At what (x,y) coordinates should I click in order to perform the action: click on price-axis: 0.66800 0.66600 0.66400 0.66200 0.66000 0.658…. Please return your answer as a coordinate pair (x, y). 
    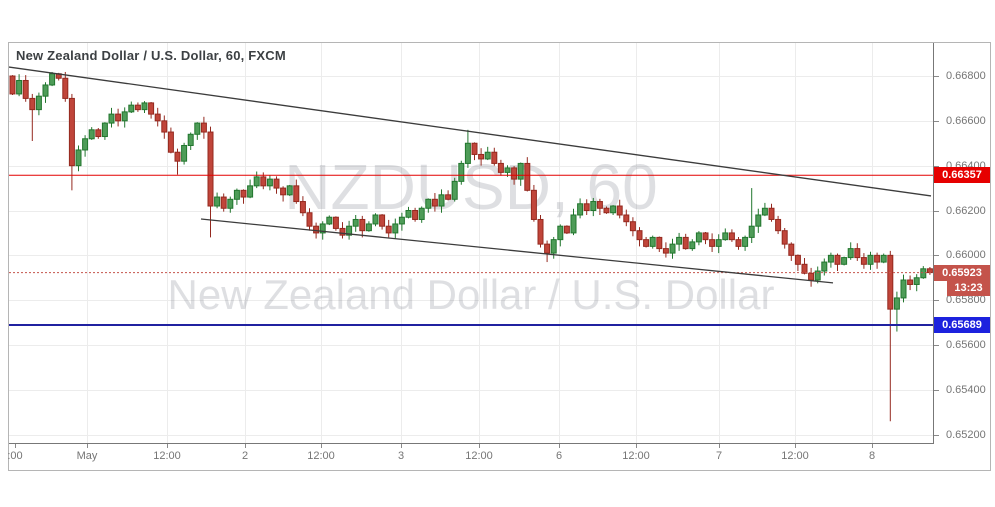
    Looking at the image, I should click on (962, 243).